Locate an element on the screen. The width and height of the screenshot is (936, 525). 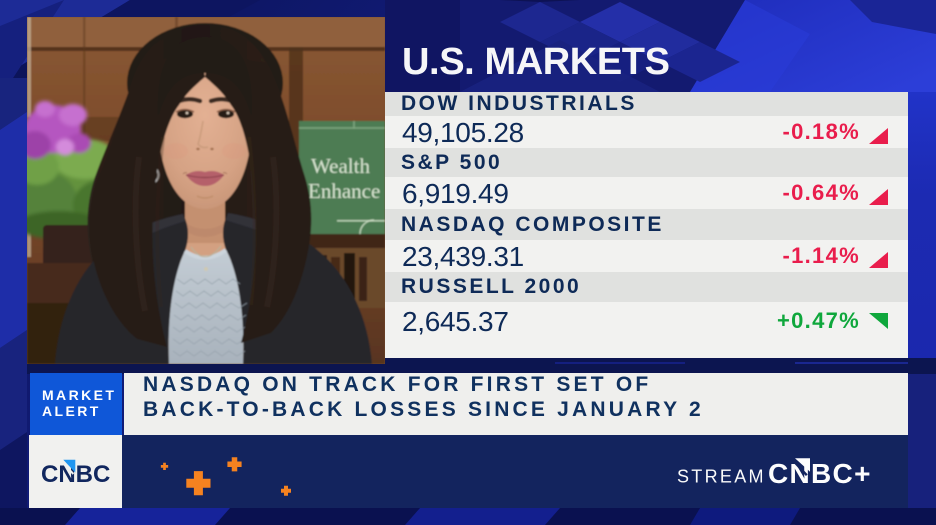
svg-text: CNBC is located at coordinates (75, 474).